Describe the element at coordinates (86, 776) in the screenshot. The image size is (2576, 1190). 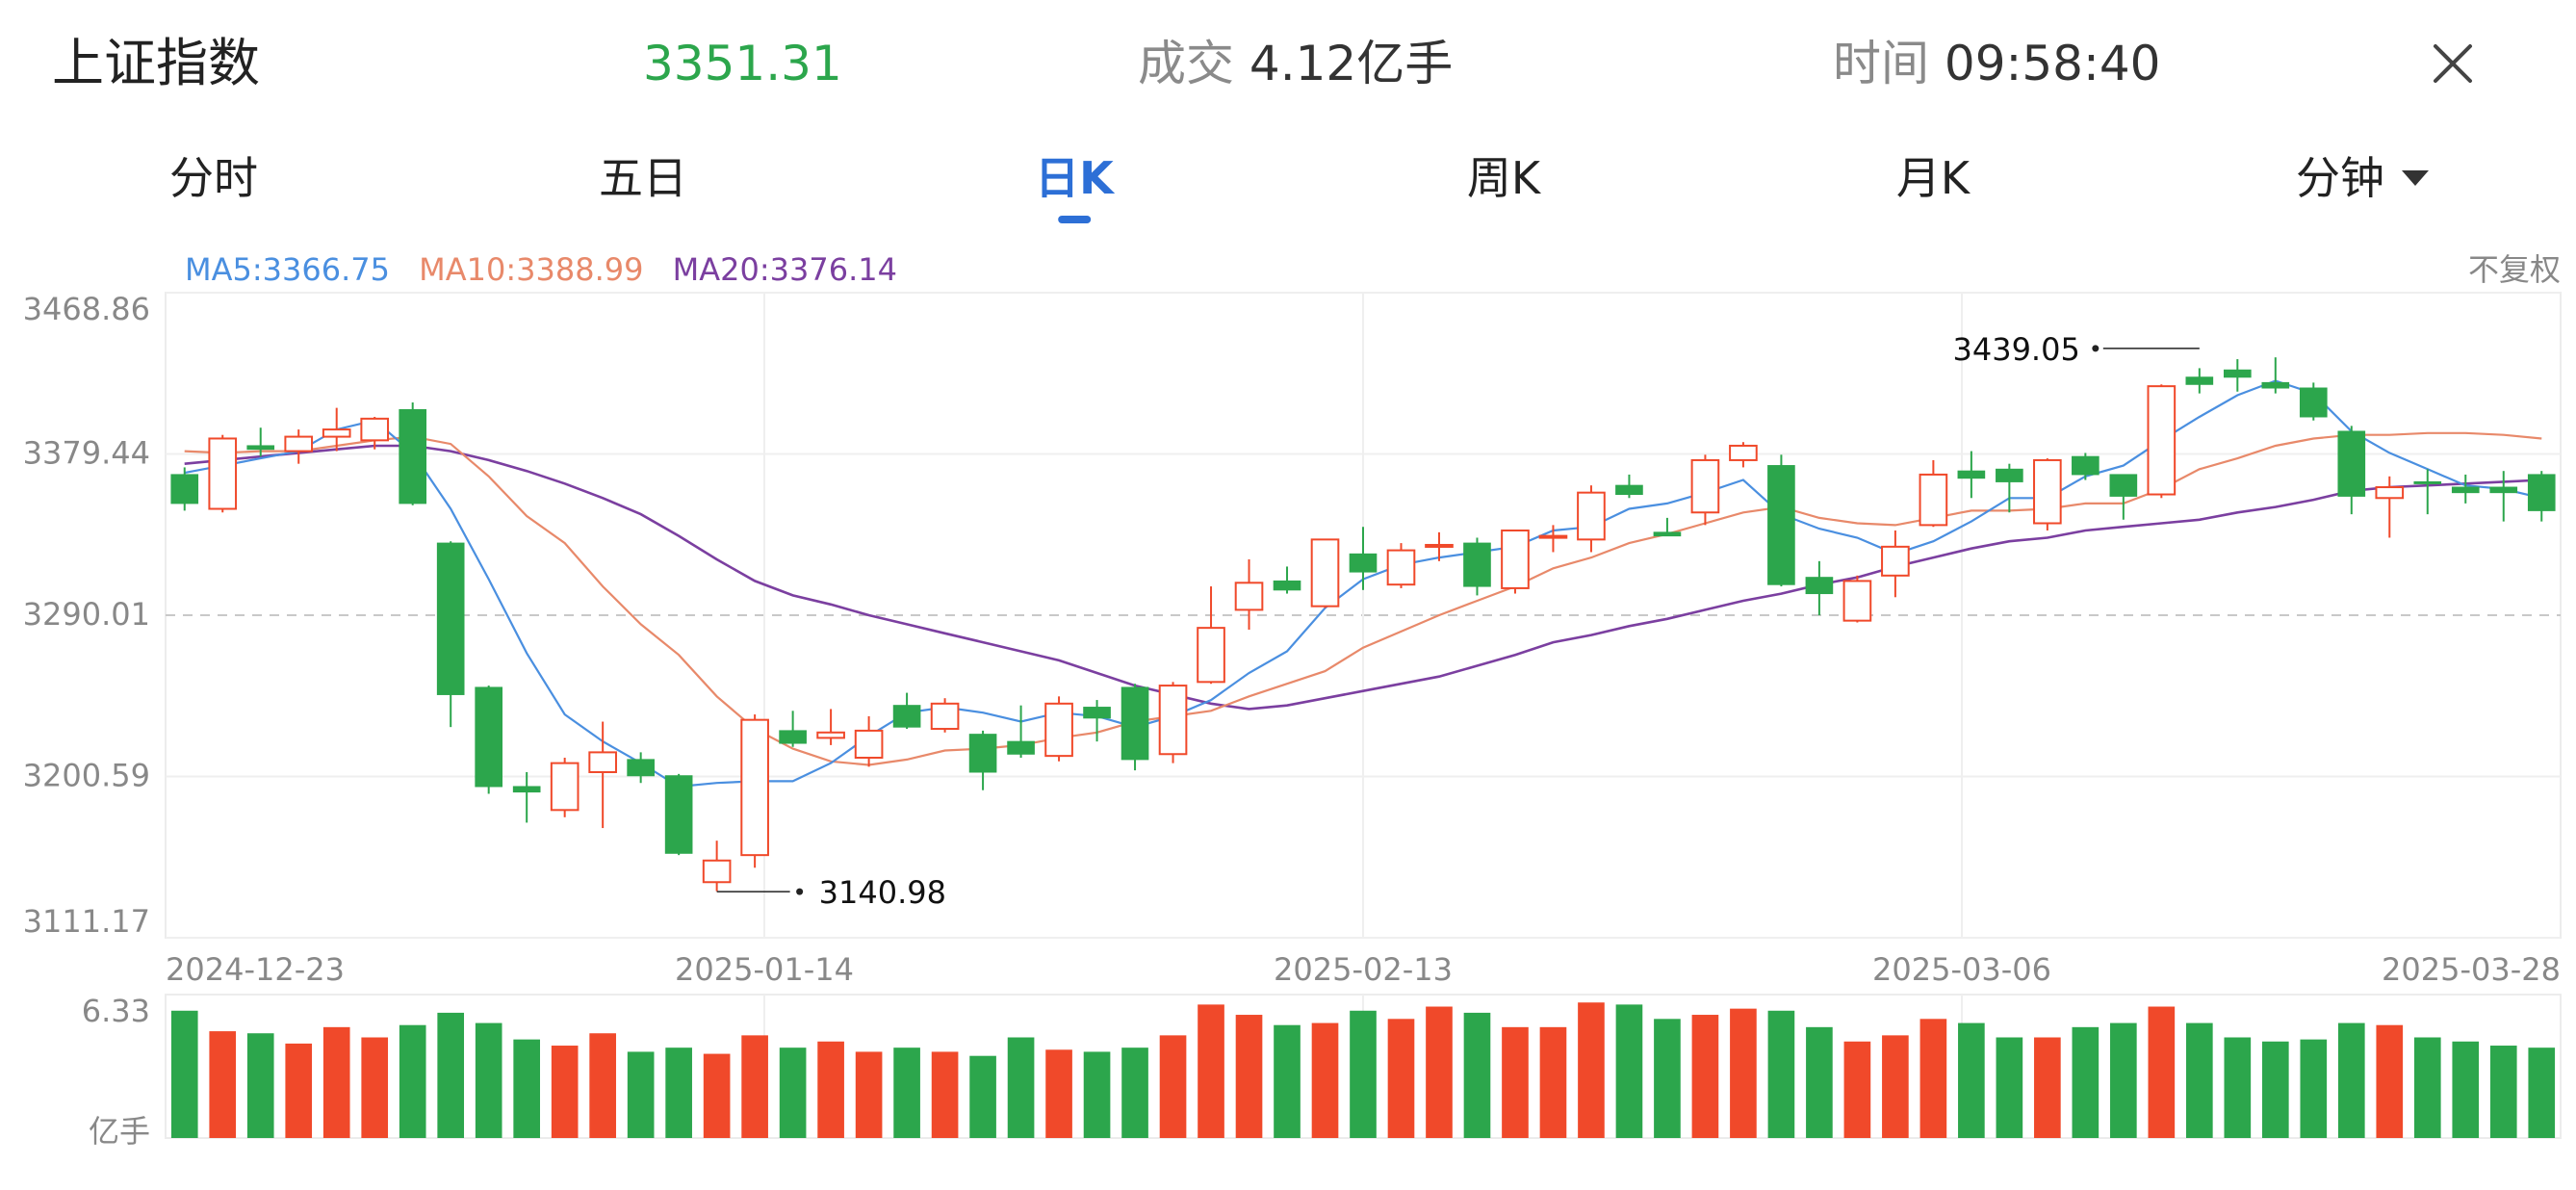
I see `y-tick-label: 3200.59` at that location.